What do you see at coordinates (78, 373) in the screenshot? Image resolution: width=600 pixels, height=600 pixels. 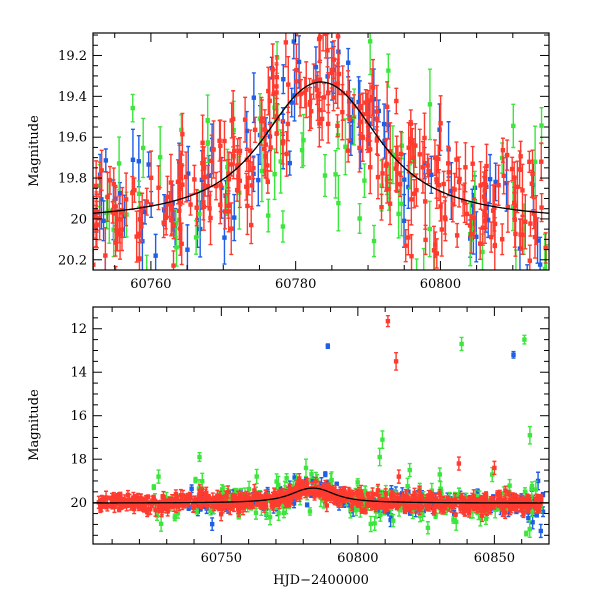 I see `bottom-y-tick-label: 14` at bounding box center [78, 373].